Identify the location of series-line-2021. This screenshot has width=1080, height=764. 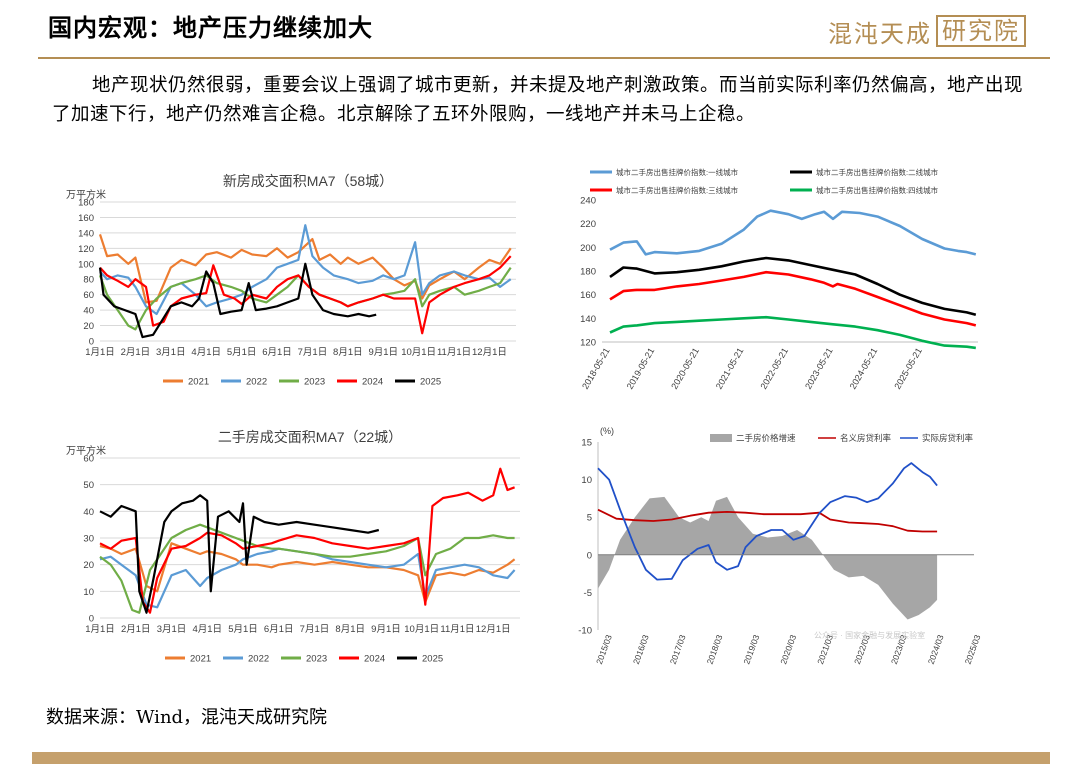
(305, 269).